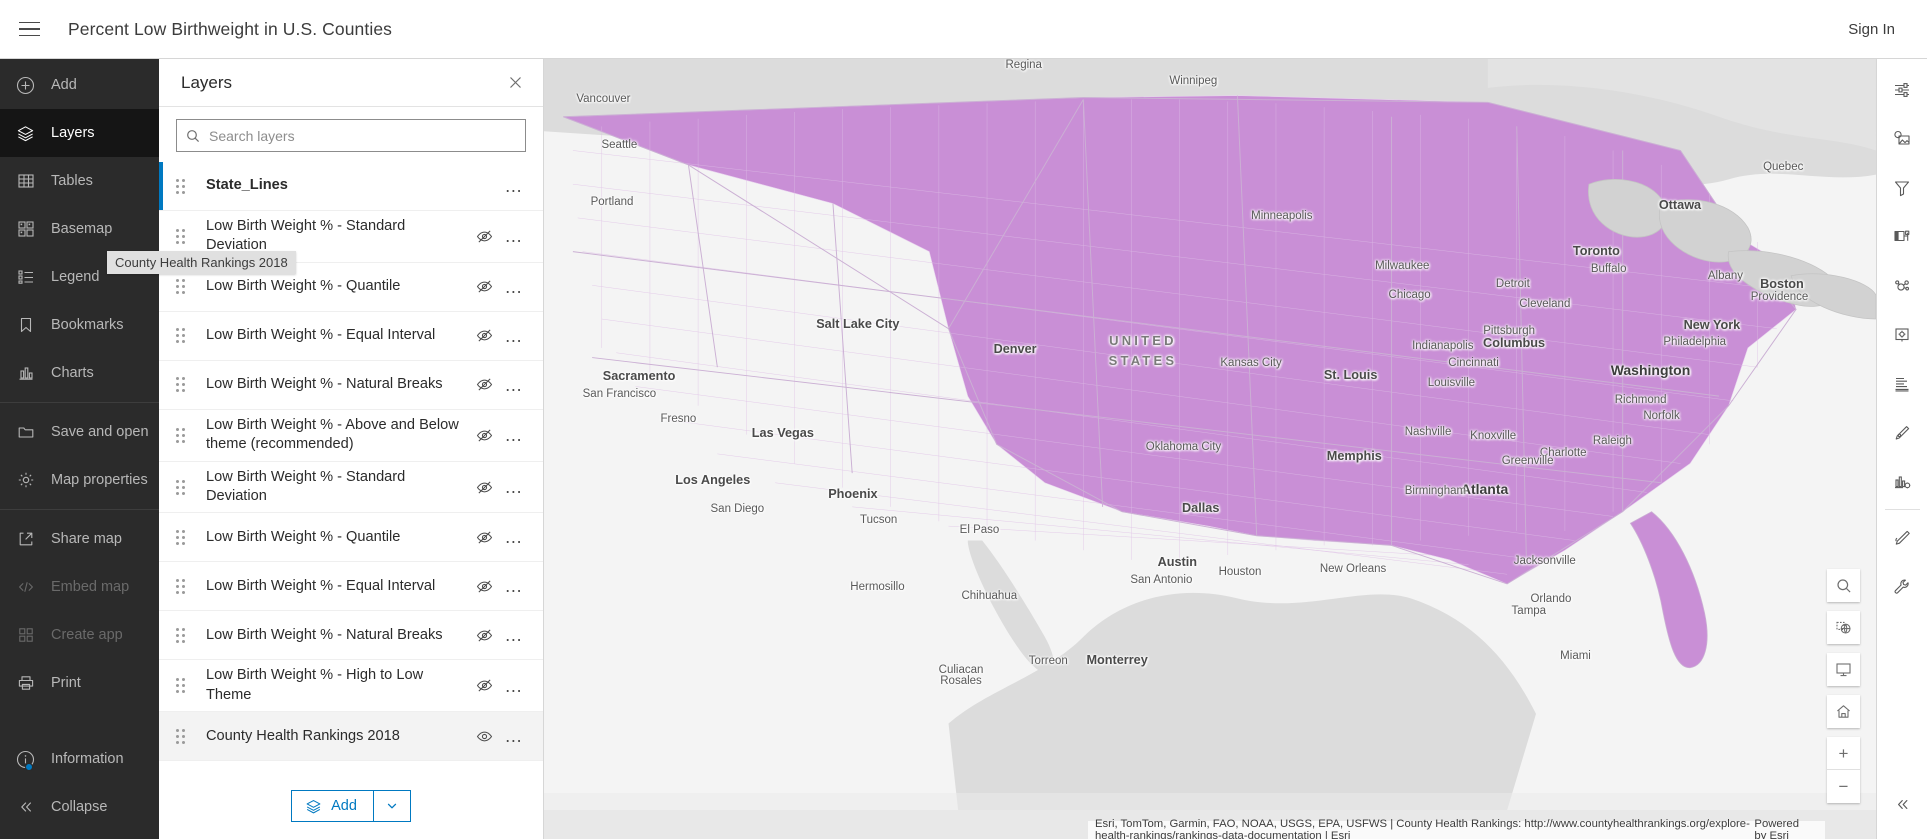 This screenshot has width=1927, height=839. What do you see at coordinates (515, 83) in the screenshot?
I see `close-icon` at bounding box center [515, 83].